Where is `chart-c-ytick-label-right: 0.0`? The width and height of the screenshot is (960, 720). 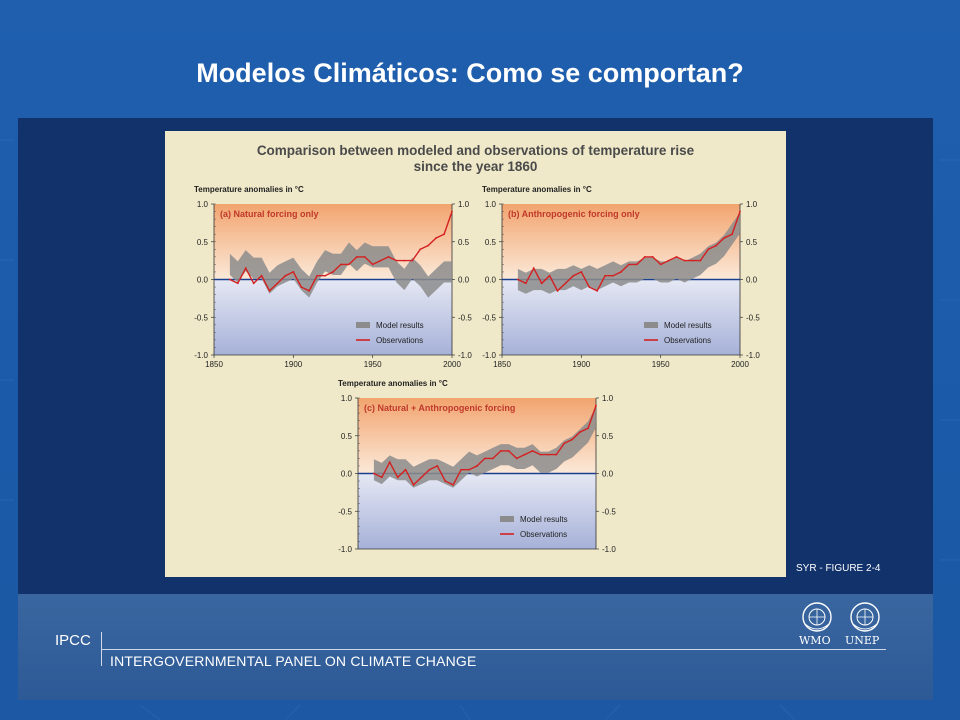
chart-c-ytick-label-right: 0.0 is located at coordinates (608, 474).